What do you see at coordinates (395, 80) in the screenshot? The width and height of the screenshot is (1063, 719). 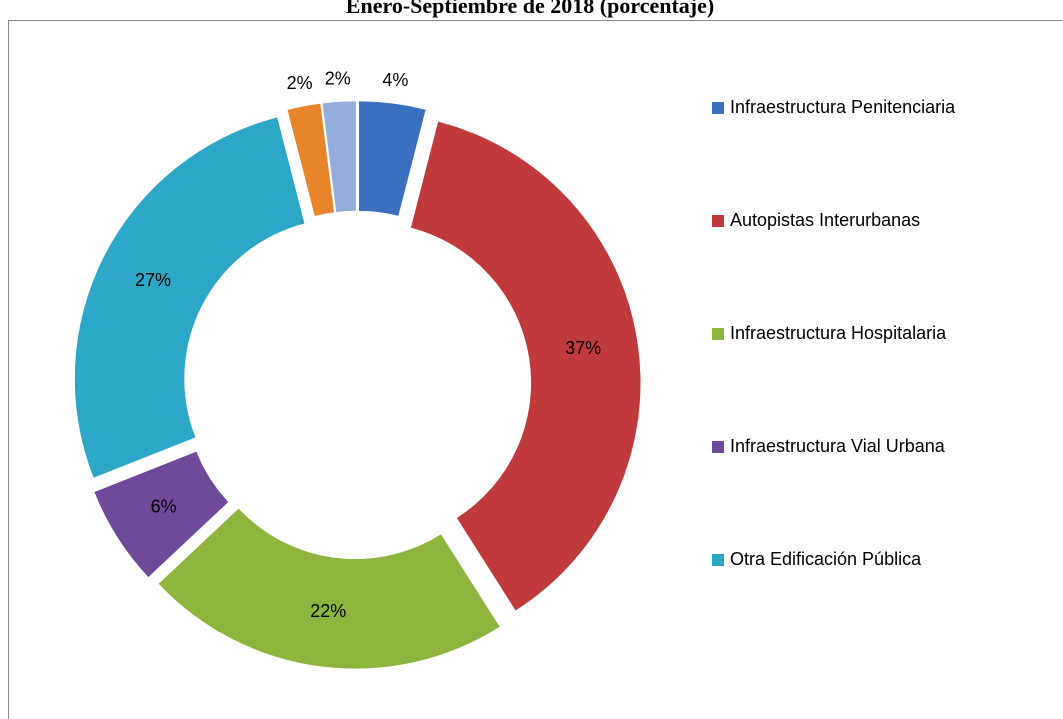 I see `data-label: 4%` at bounding box center [395, 80].